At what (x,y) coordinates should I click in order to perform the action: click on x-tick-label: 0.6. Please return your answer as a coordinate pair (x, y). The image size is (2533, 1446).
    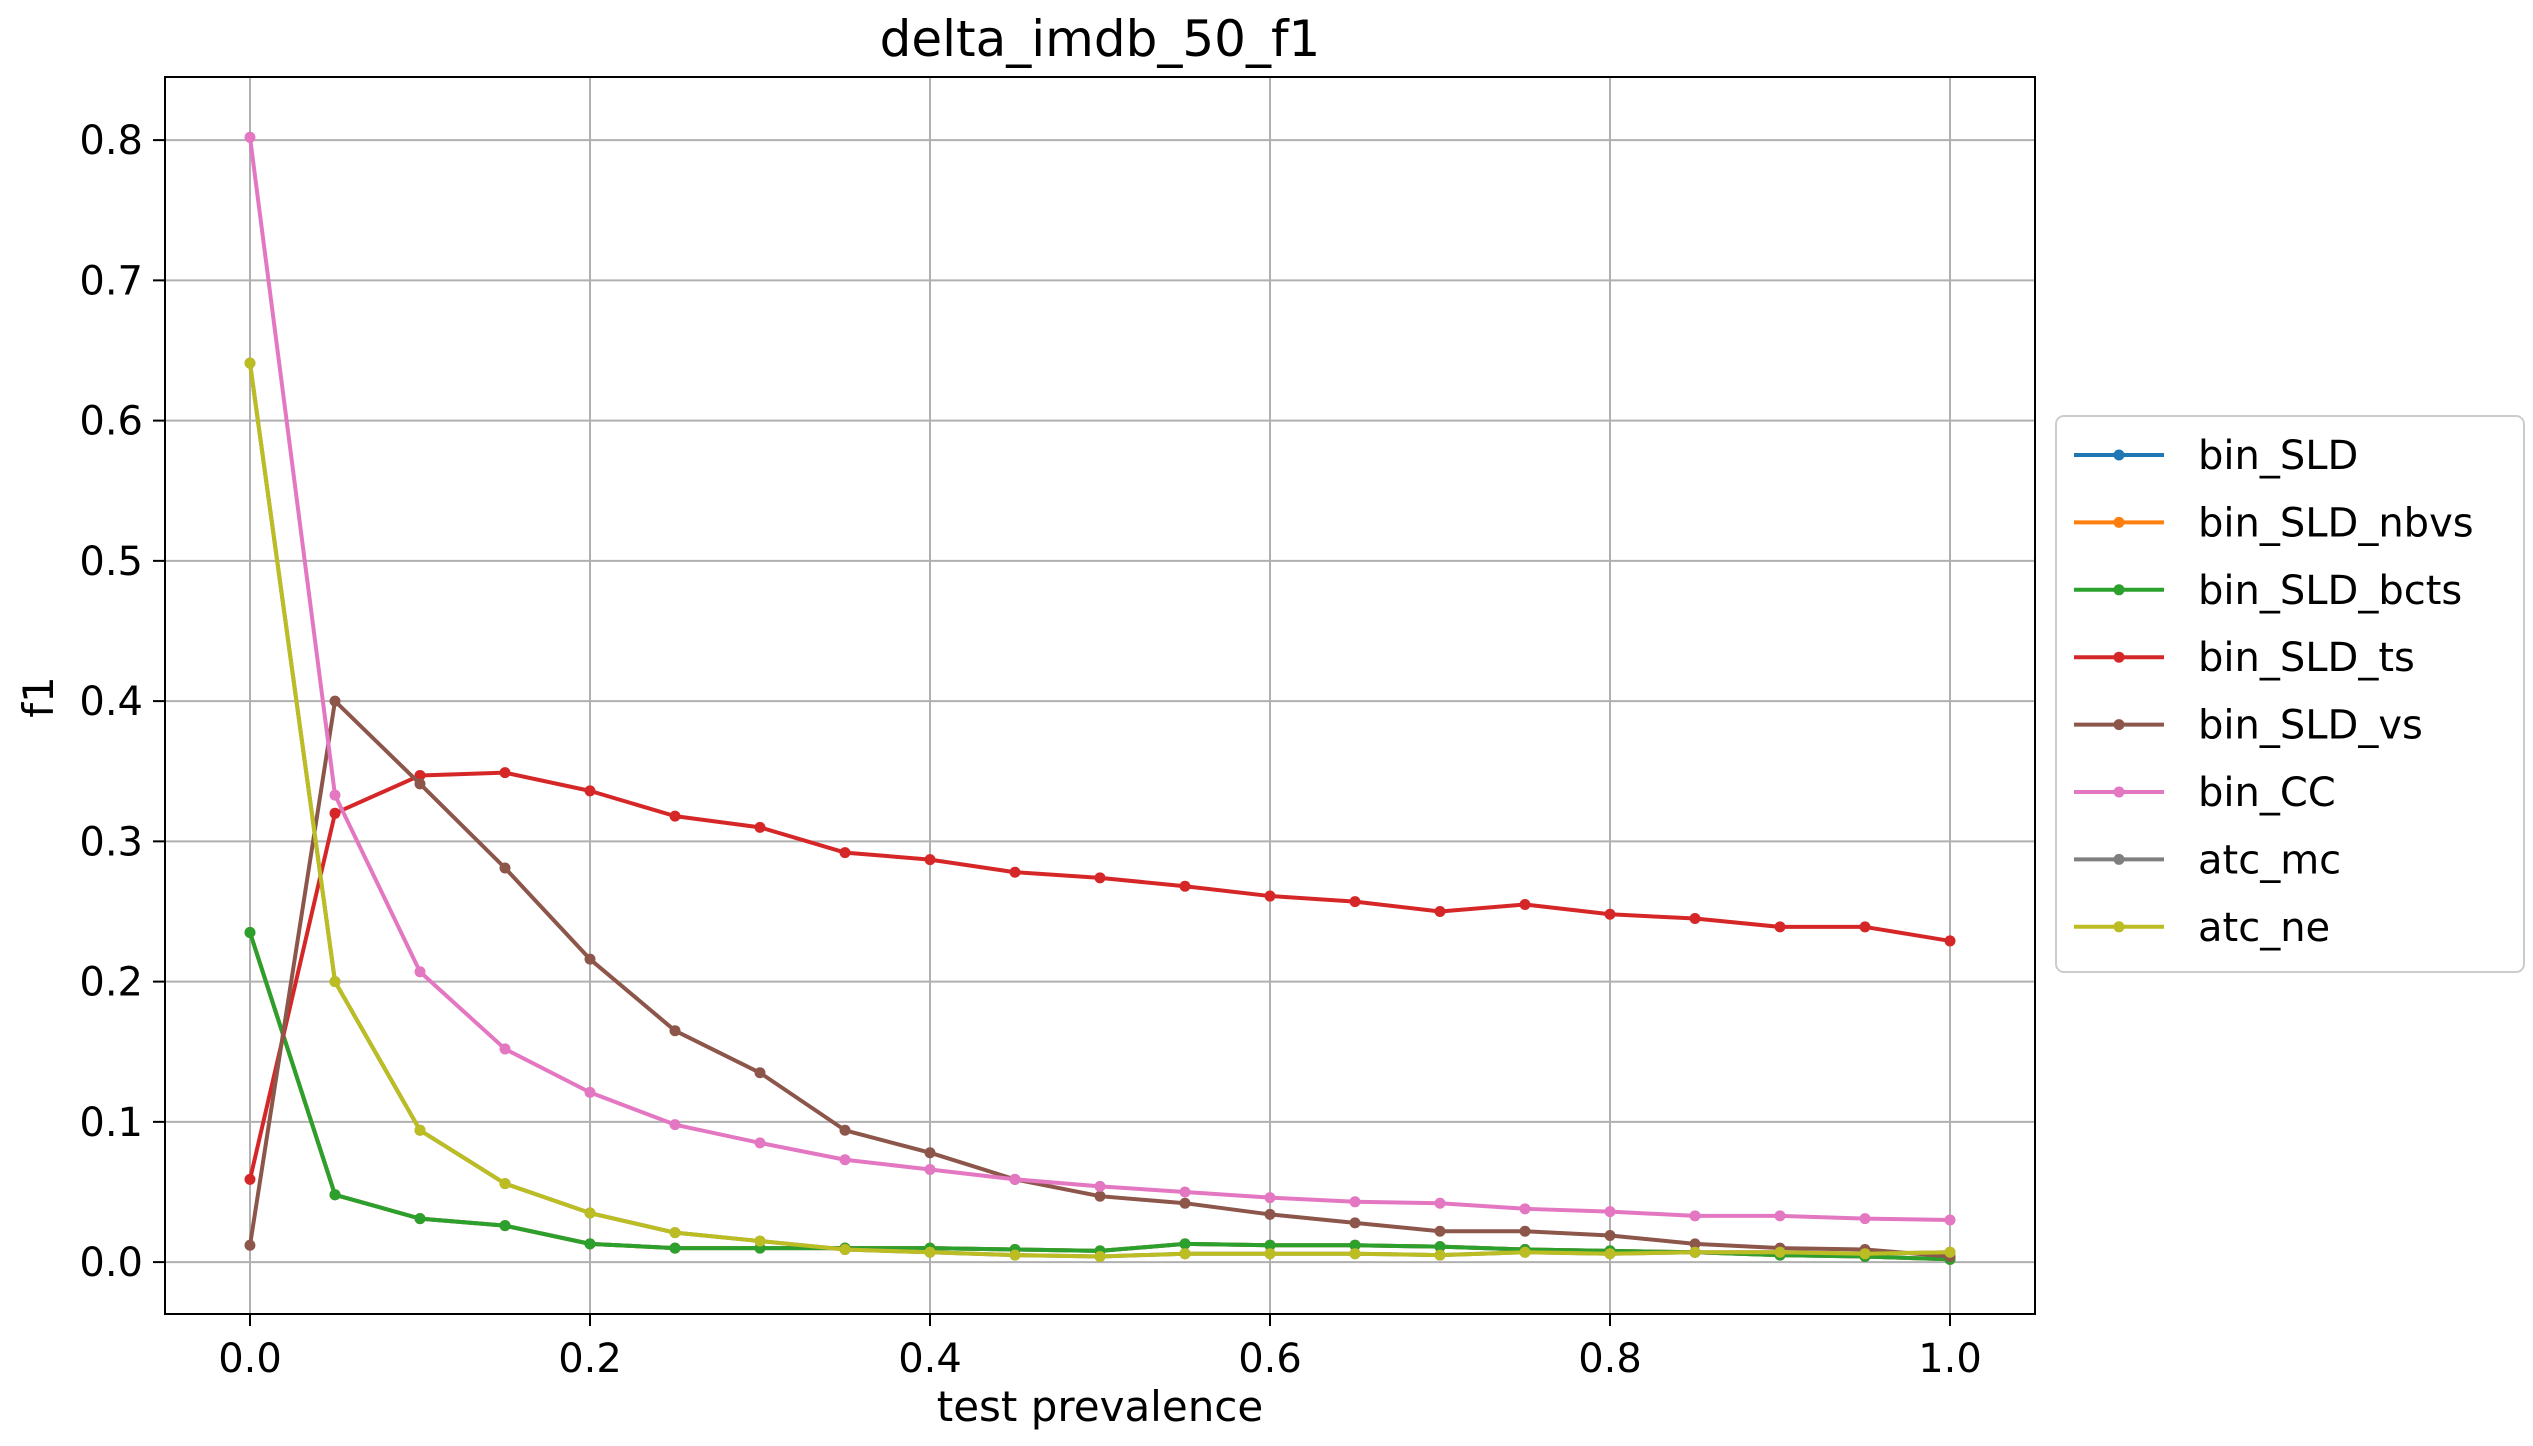
    Looking at the image, I should click on (1270, 1359).